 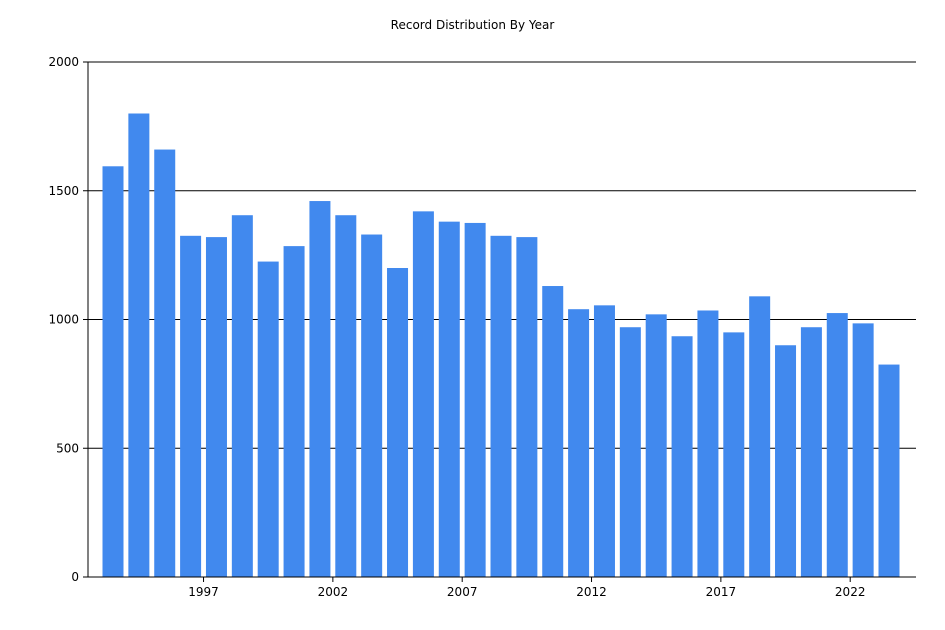 What do you see at coordinates (721, 592) in the screenshot?
I see `x-tick-label: 2017` at bounding box center [721, 592].